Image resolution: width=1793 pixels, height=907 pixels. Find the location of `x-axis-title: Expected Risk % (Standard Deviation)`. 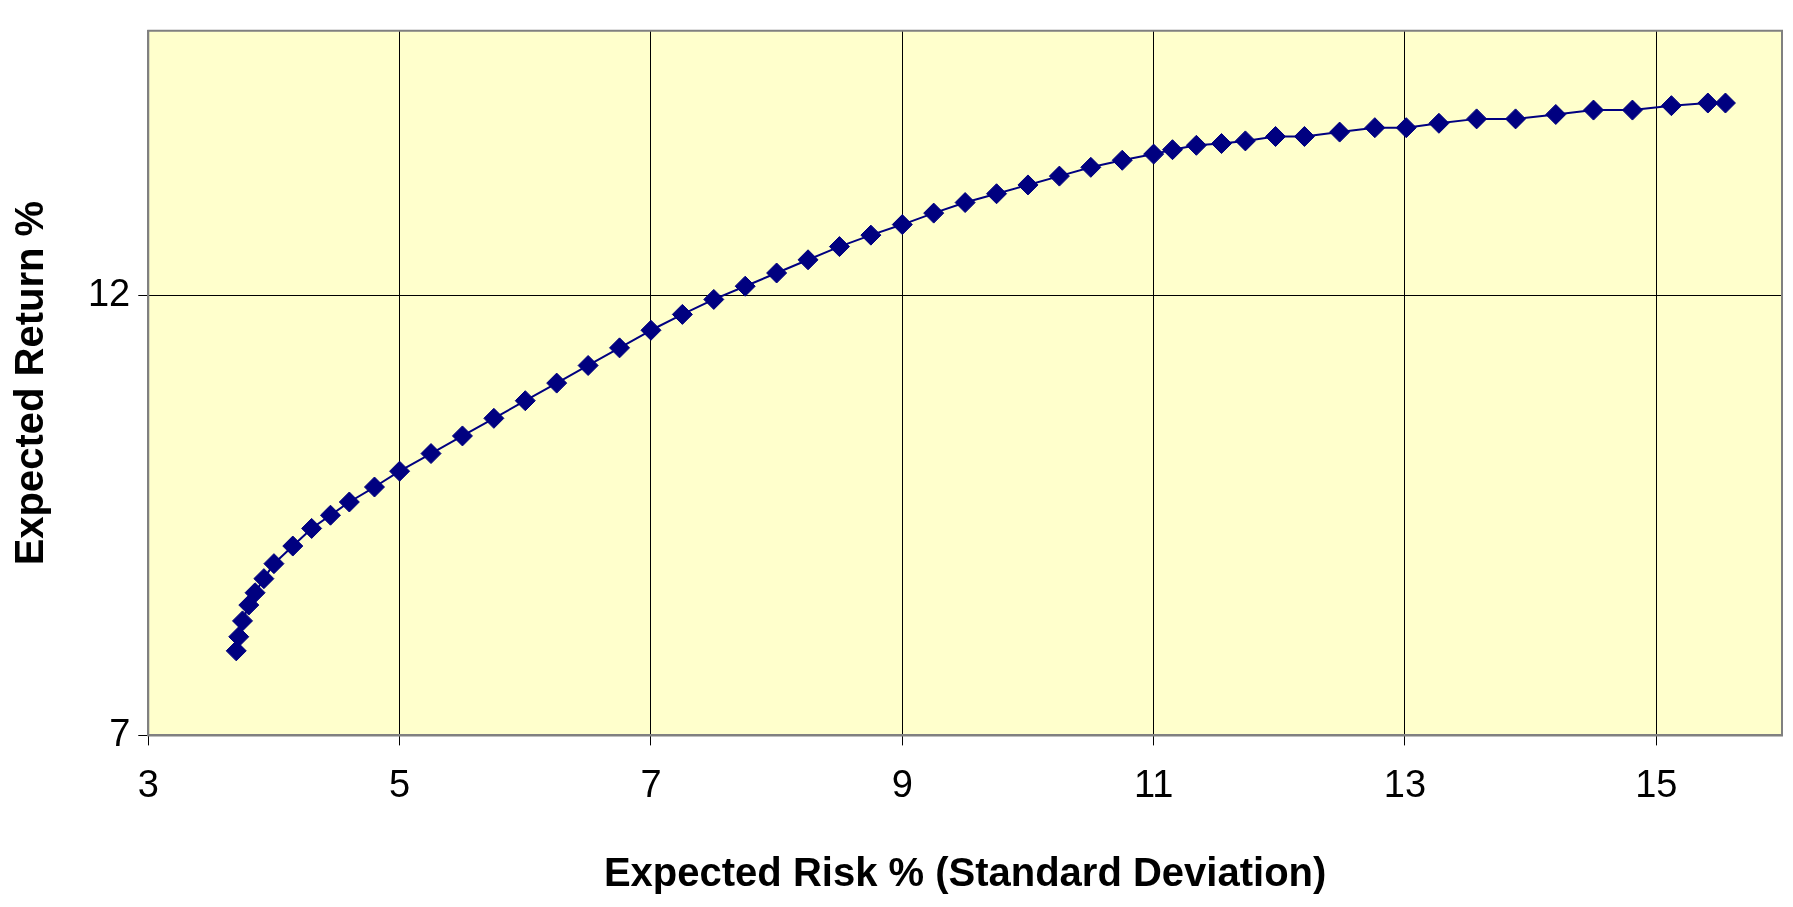

x-axis-title: Expected Risk % (Standard Deviation) is located at coordinates (965, 872).